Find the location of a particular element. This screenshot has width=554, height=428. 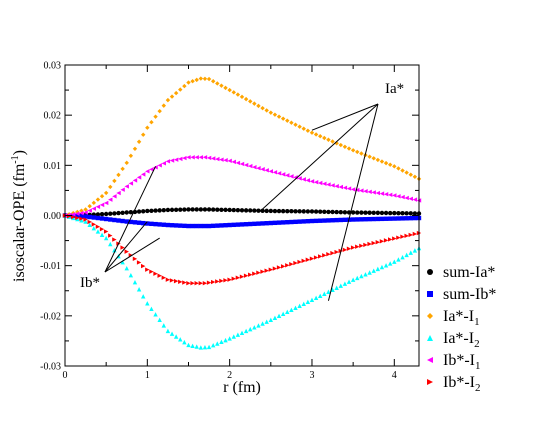

x-tick-label: 0 is located at coordinates (65, 375).